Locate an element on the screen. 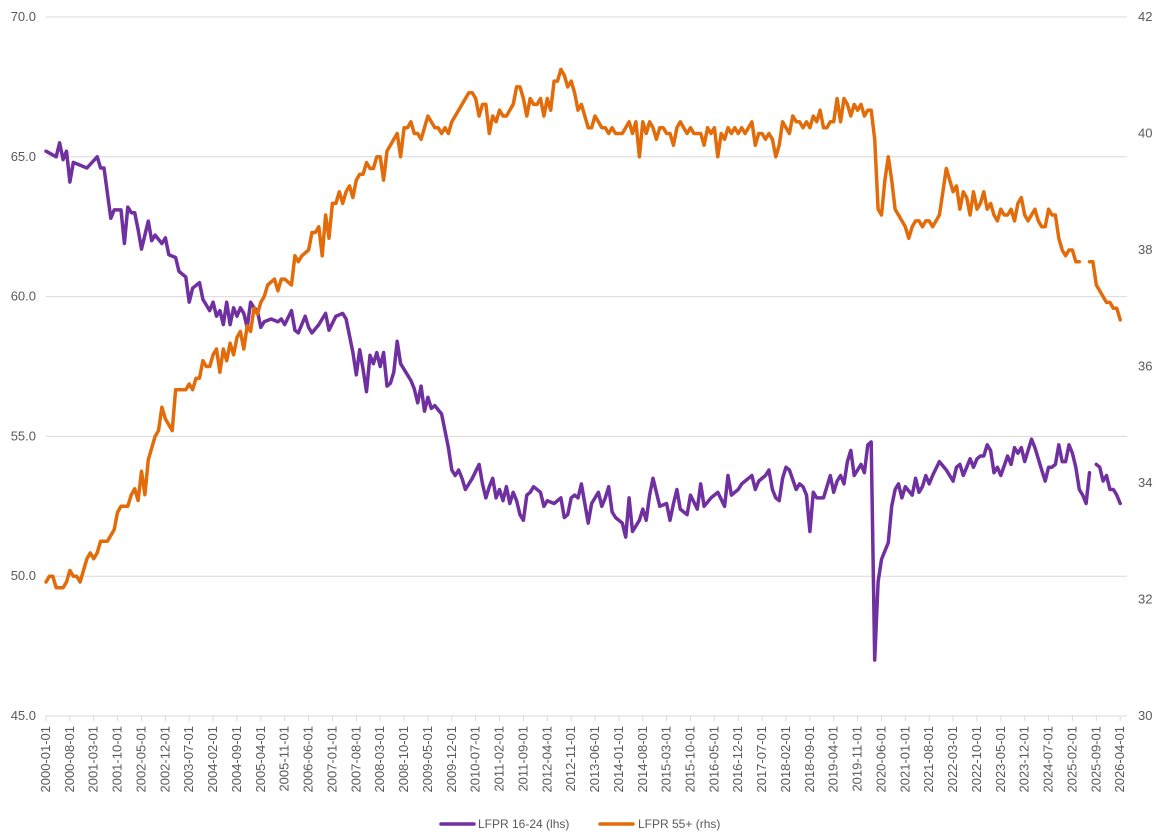  x-tick-label: 2022-10-01 is located at coordinates (976, 759).